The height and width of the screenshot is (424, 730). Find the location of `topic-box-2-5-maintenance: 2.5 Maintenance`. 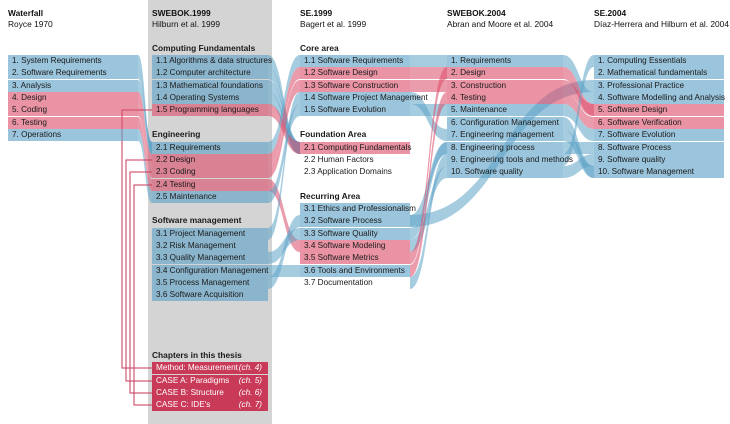

topic-box-2-5-maintenance: 2.5 Maintenance is located at coordinates (210, 197).